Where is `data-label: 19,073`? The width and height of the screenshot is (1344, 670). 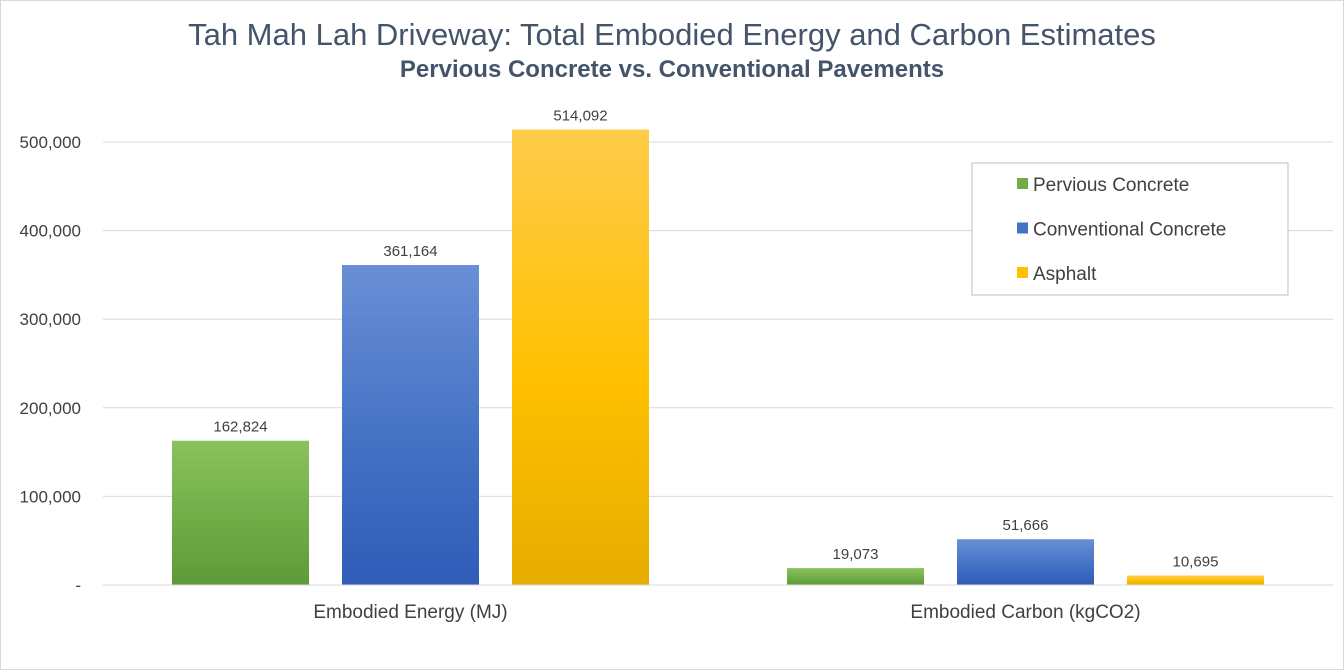 data-label: 19,073 is located at coordinates (856, 554).